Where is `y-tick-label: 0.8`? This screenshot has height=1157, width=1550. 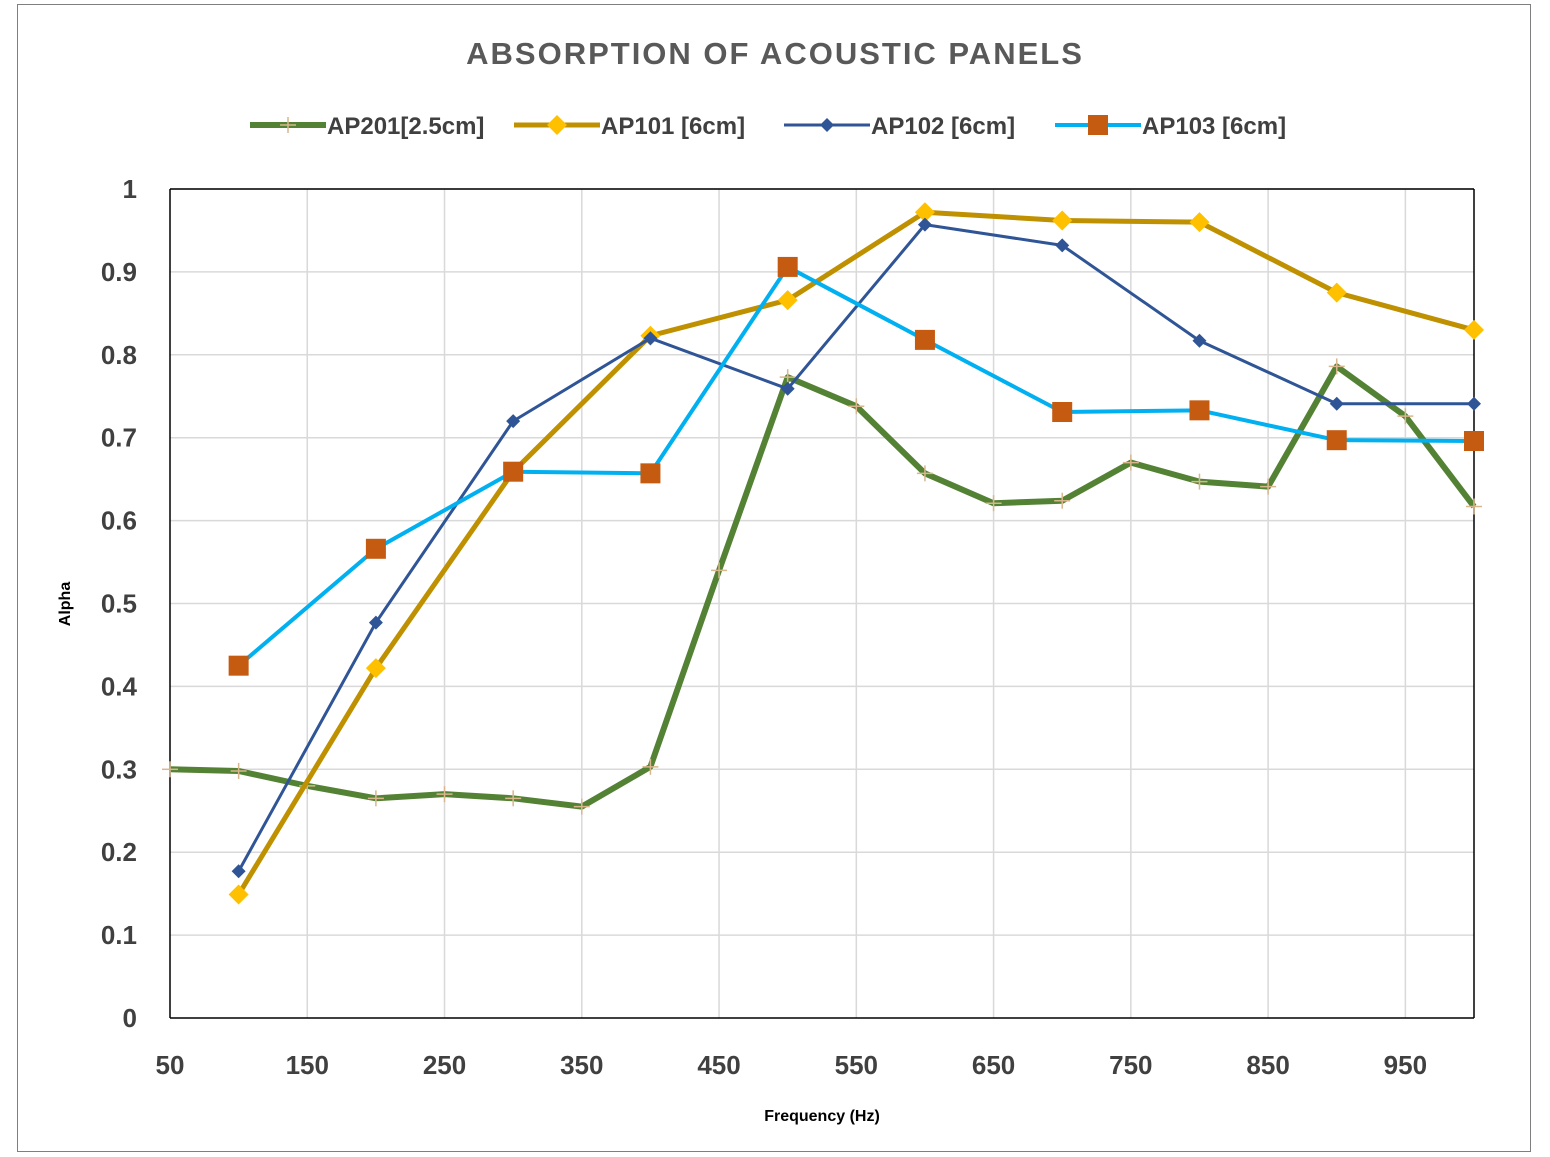
y-tick-label: 0.8 is located at coordinates (119, 355).